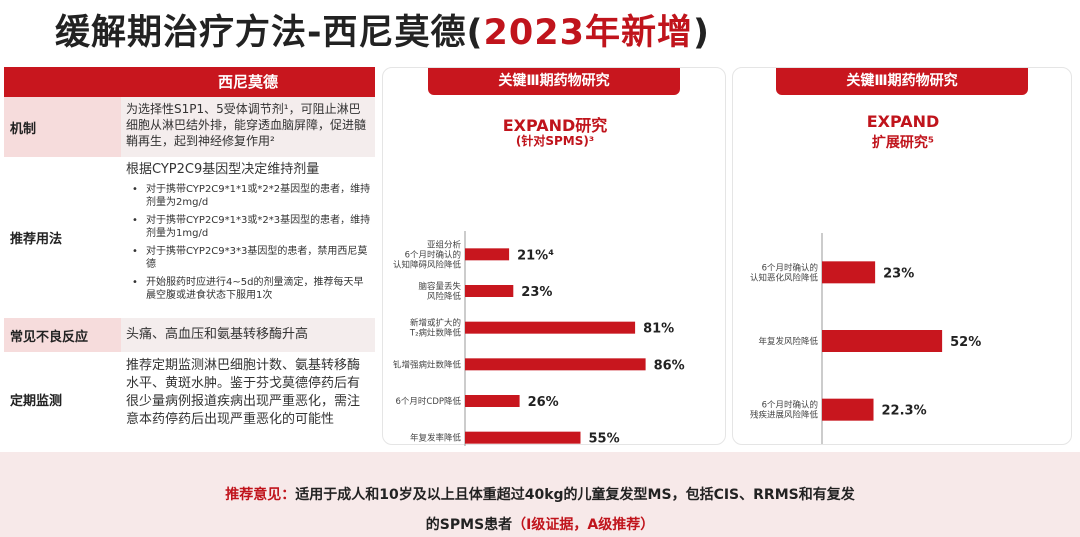 The image size is (1080, 537). I want to click on category-label: 6个月时确认的认知恶化风险降低, so click(784, 272).